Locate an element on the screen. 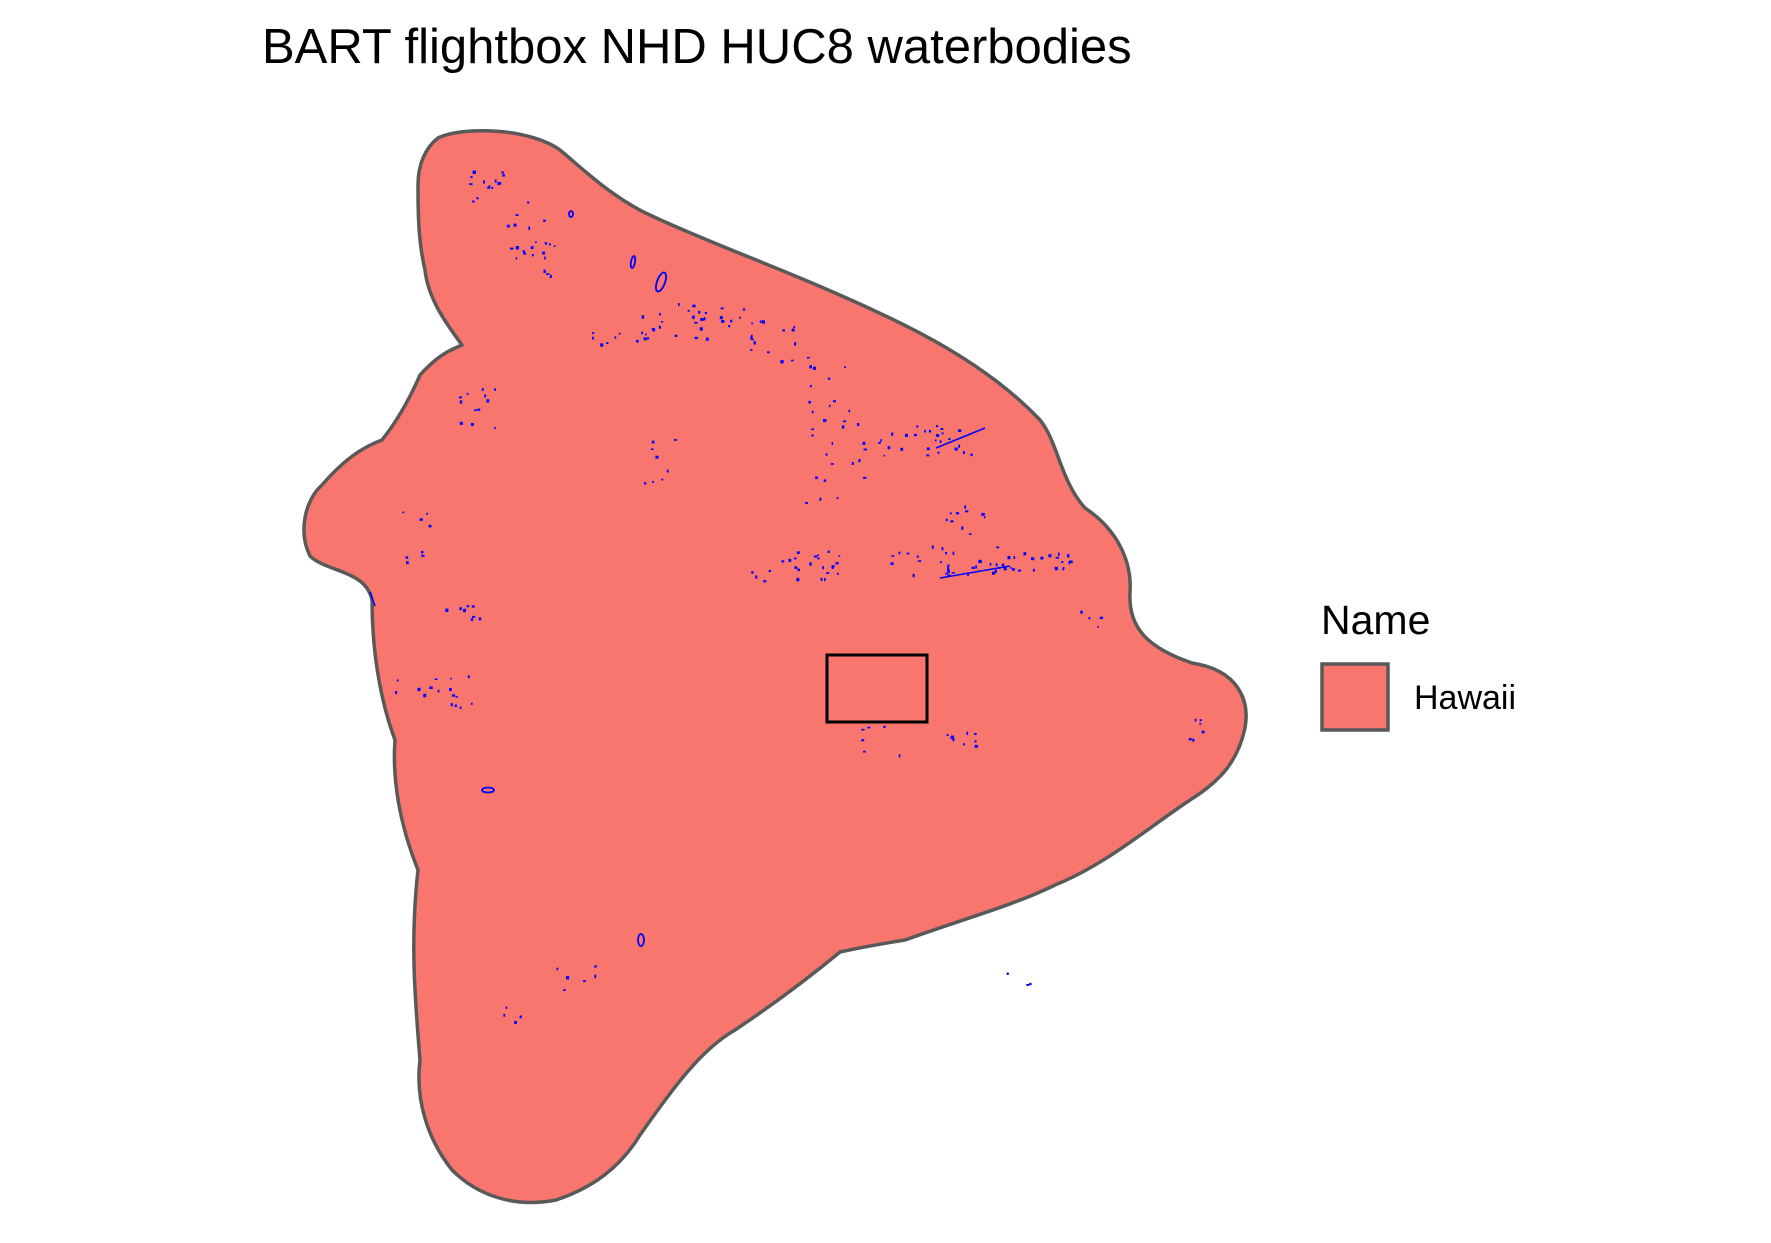 This screenshot has height=1243, width=1771. flightbox-rectangle is located at coordinates (877, 688).